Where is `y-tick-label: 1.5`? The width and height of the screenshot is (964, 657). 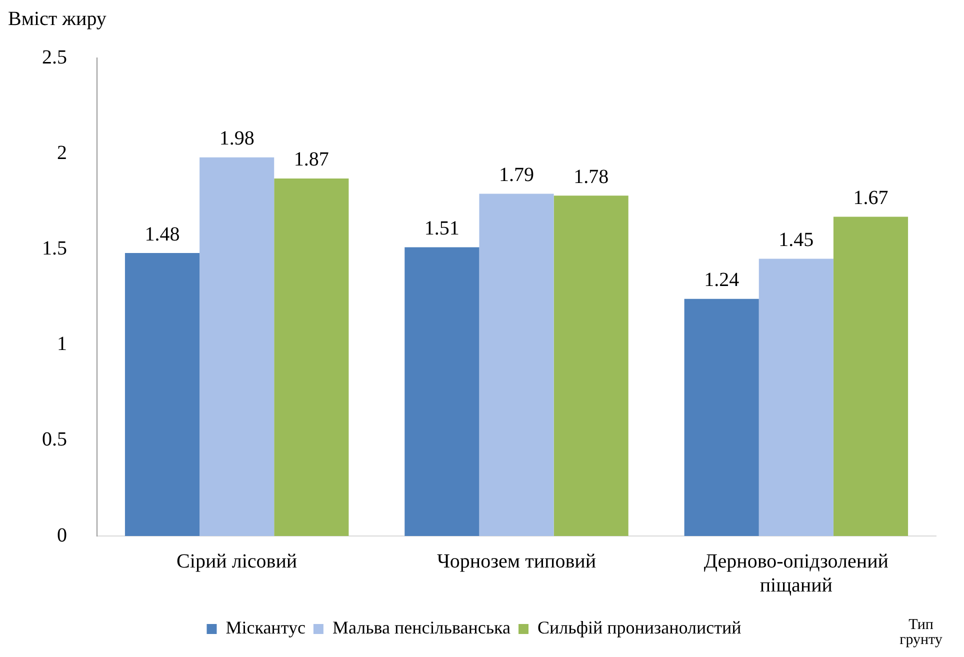
y-tick-label: 1.5 is located at coordinates (54, 248).